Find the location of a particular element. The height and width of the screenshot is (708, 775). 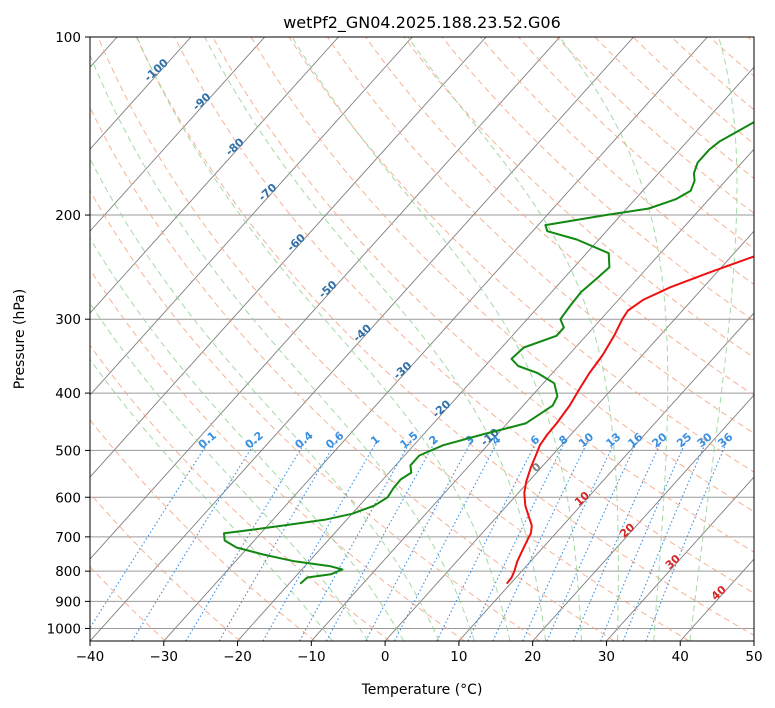

x-tick-label: 40 is located at coordinates (680, 657).